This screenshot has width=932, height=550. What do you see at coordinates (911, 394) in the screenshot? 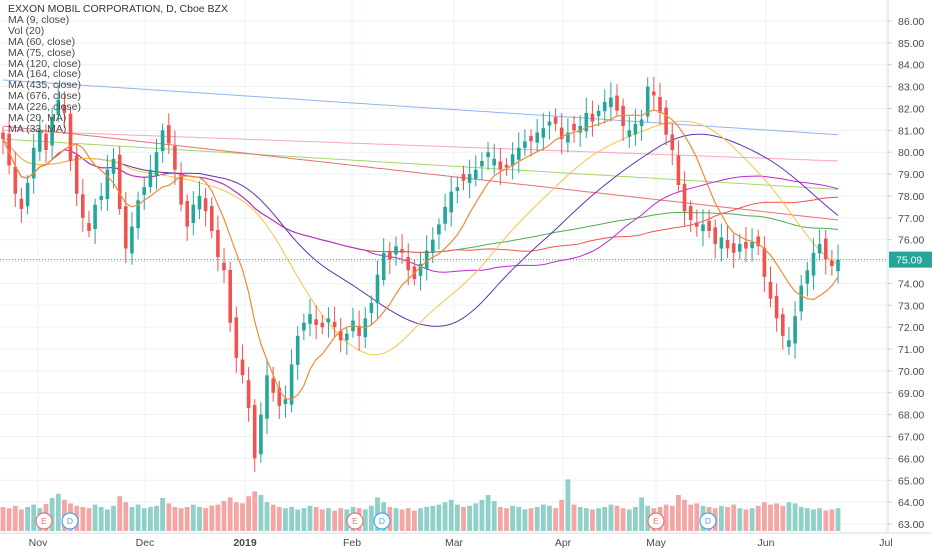
I see `y-tick-label: 69.00` at bounding box center [911, 394].